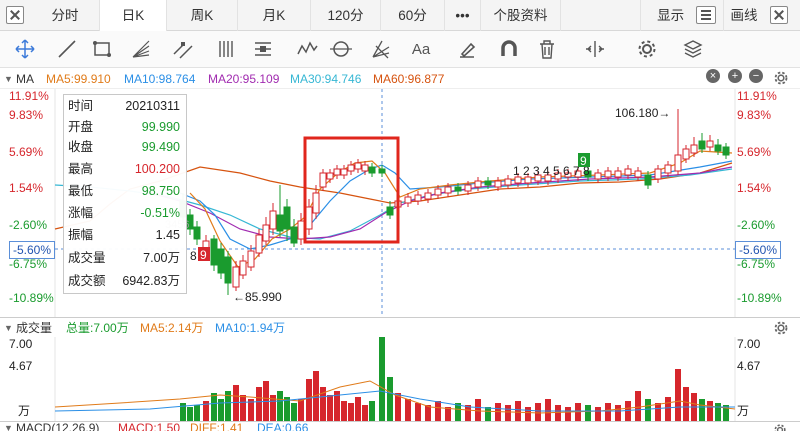 This screenshot has height=431, width=800. Describe the element at coordinates (547, 49) in the screenshot. I see `trash-icon` at that location.